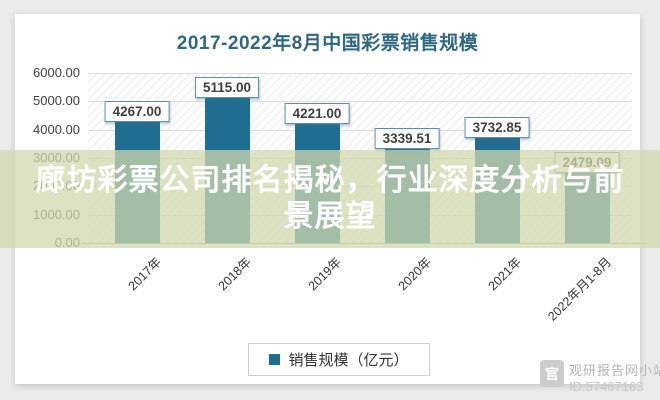 The image size is (660, 400). Describe the element at coordinates (56, 72) in the screenshot. I see `y-tick-label: 6000.00` at that location.